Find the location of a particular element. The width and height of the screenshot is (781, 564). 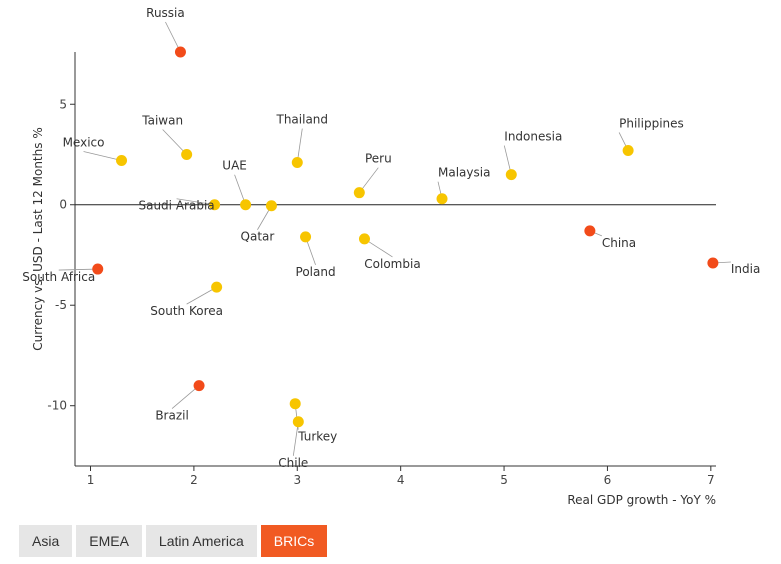

y-tick-label: -10 is located at coordinates (57, 406).